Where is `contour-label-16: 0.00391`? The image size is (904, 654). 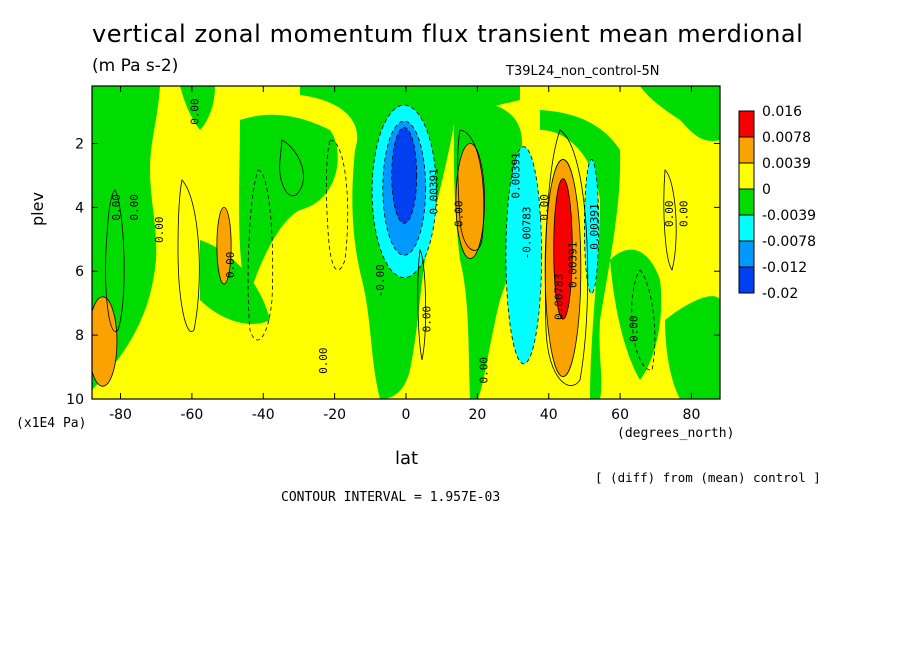 contour-label-16: 0.00391 is located at coordinates (594, 226).